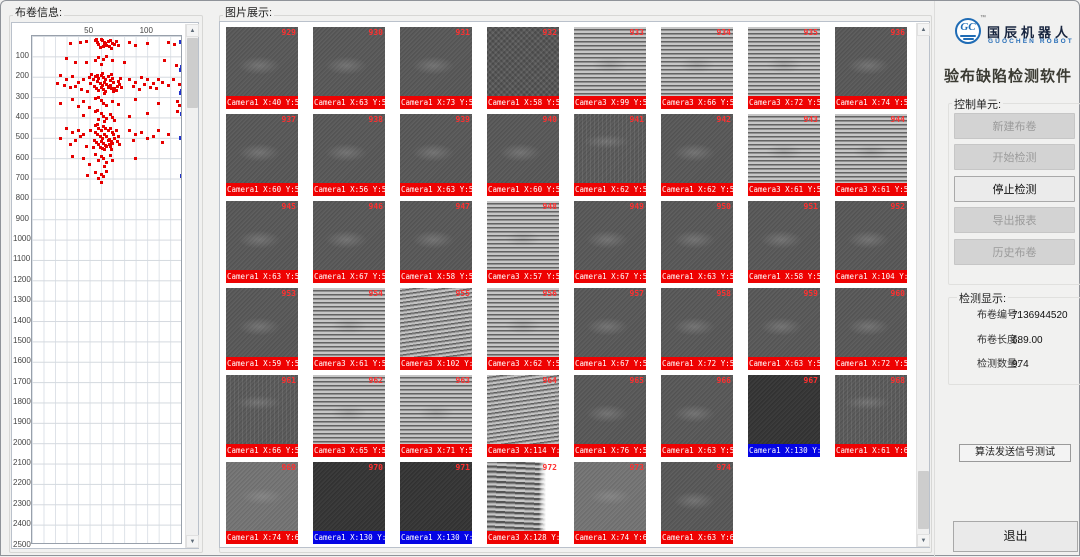 The height and width of the screenshot is (557, 1080). Describe the element at coordinates (1027, 340) in the screenshot. I see `roll-length-value: 689.00` at that location.